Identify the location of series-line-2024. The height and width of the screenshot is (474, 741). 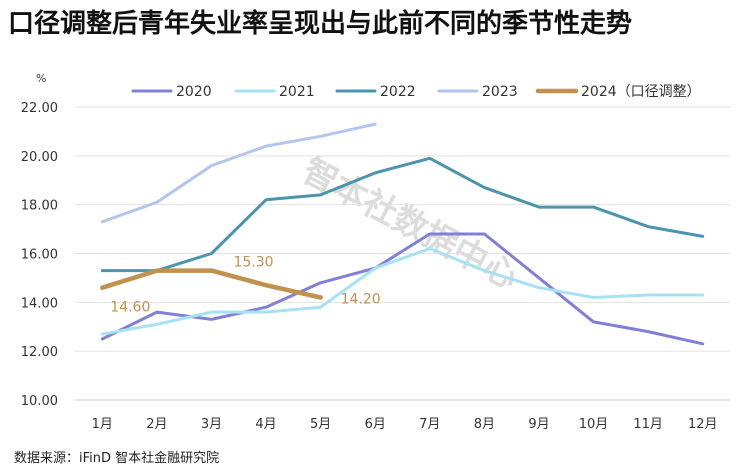
(211, 284).